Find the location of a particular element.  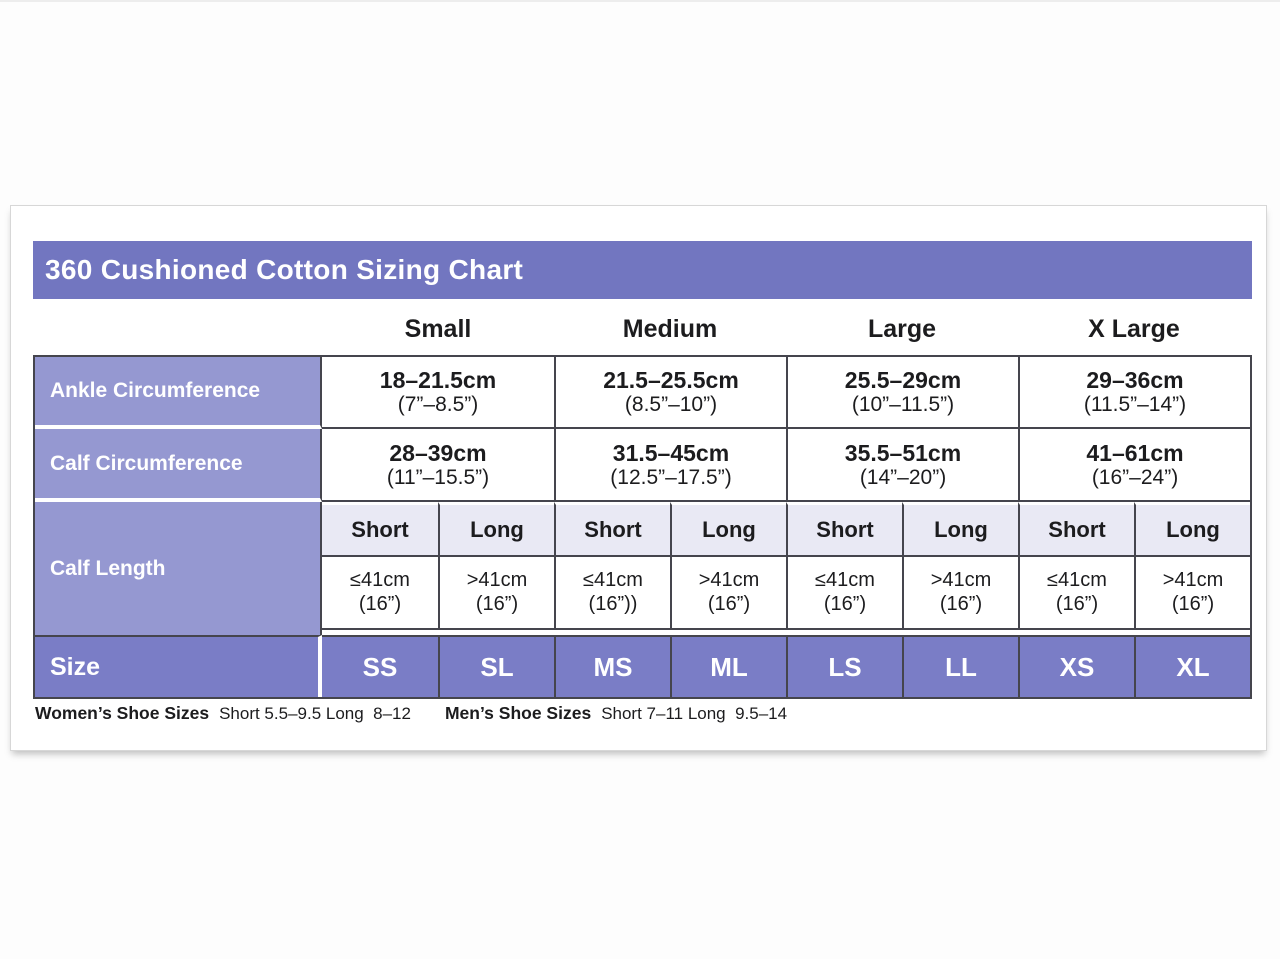

size-header-row: Small Medium Large X Large is located at coordinates (786, 329).